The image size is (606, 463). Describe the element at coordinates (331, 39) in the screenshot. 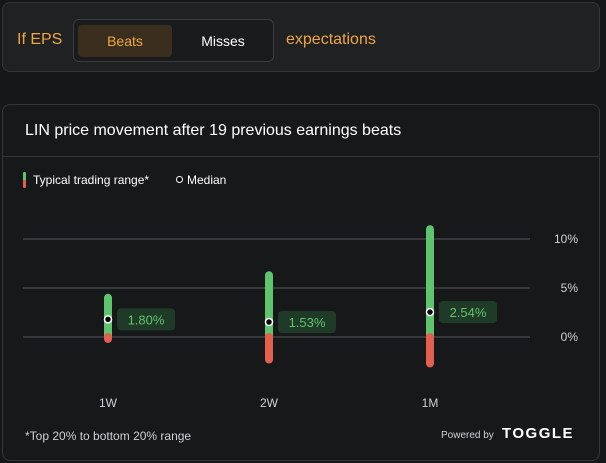

I see `filter-suffix: expectations` at that location.